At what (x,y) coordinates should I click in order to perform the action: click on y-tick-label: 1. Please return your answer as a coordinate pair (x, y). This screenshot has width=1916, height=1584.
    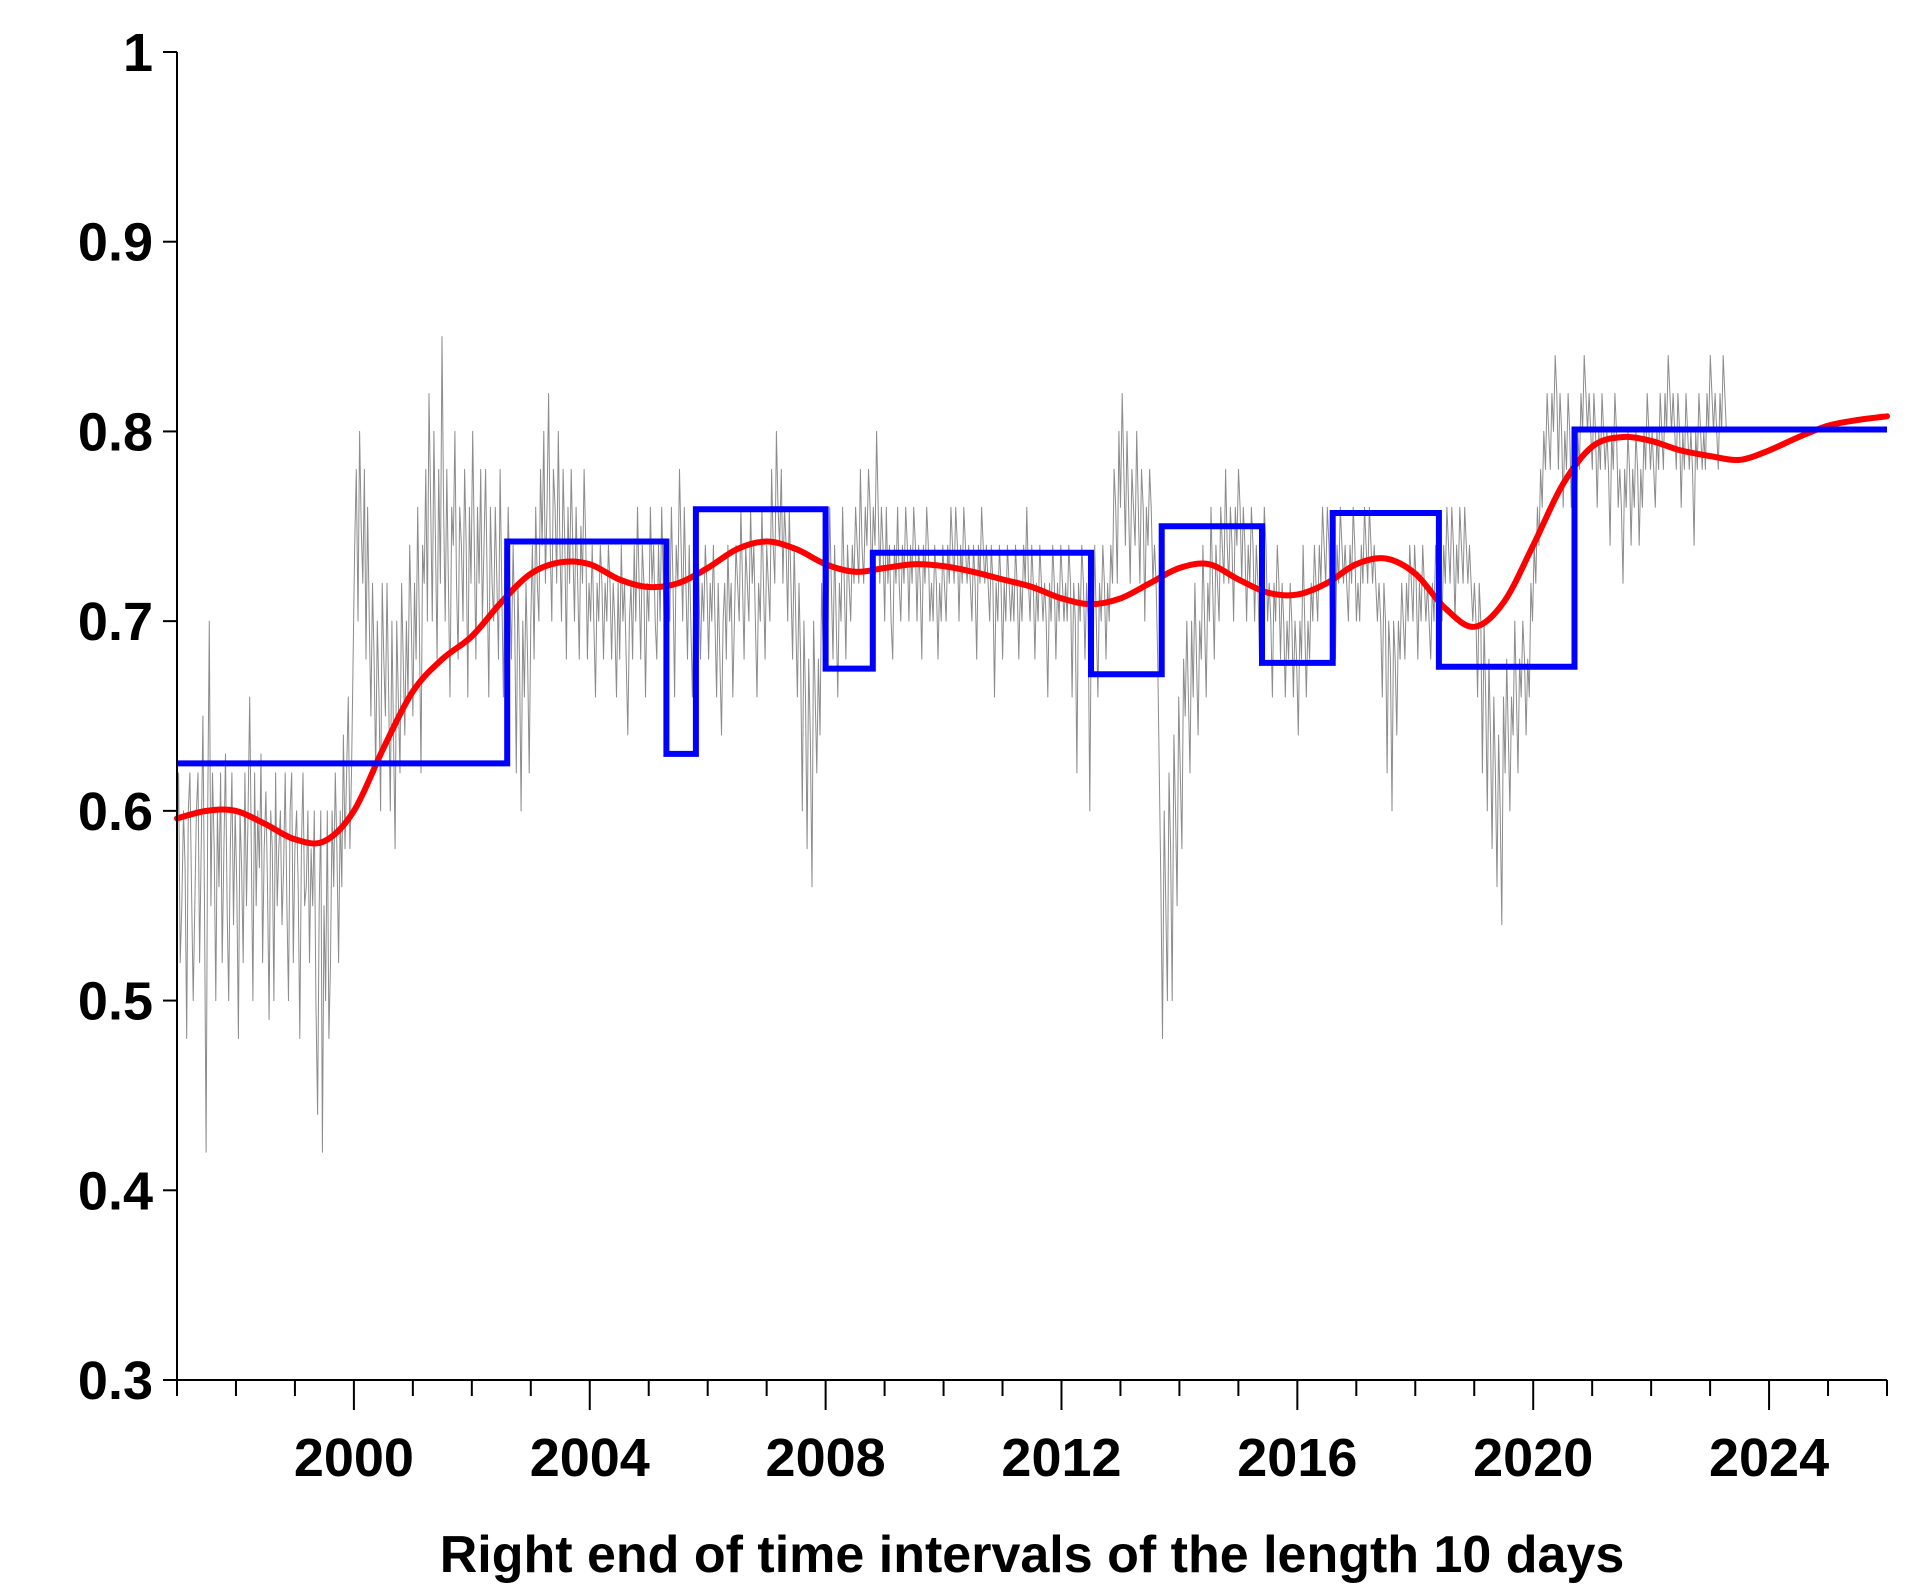
    Looking at the image, I should click on (138, 53).